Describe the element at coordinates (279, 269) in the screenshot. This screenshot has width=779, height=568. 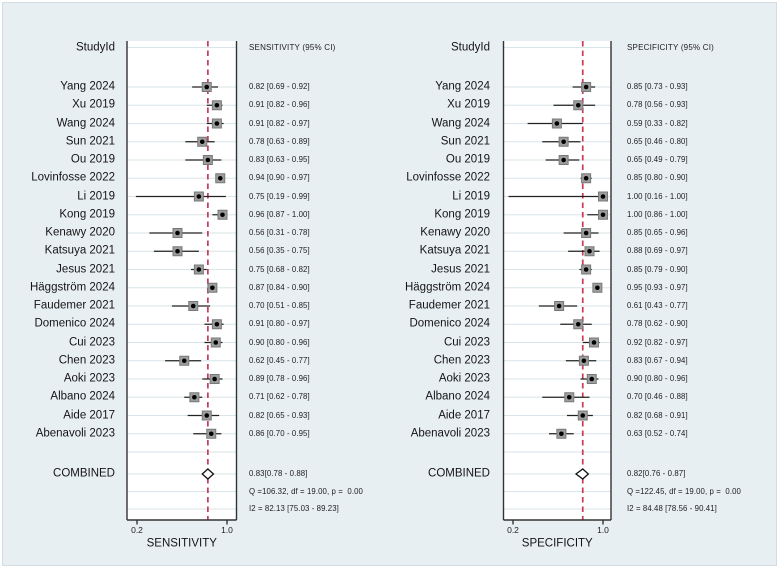
I see `study-ci-value: 0.75 [0.68 - 0.82]` at that location.